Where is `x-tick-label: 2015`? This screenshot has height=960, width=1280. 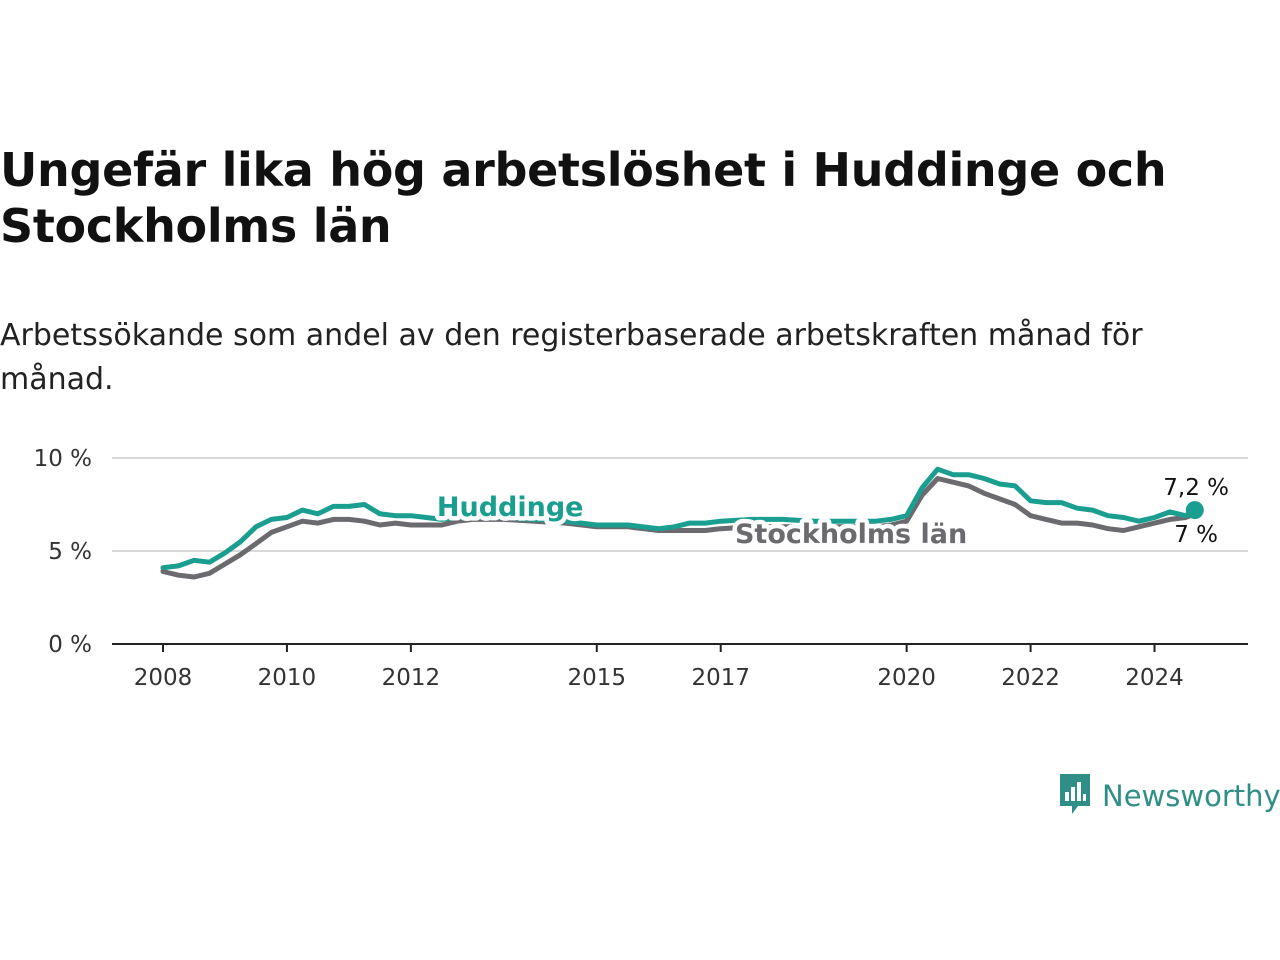
x-tick-label: 2015 is located at coordinates (597, 678).